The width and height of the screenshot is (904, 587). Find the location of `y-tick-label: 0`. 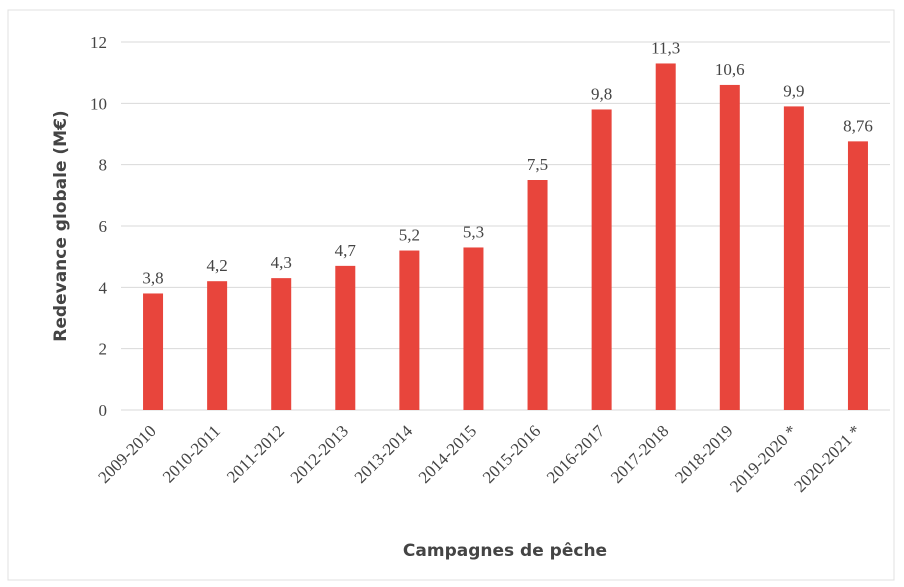

y-tick-label: 0 is located at coordinates (103, 410).